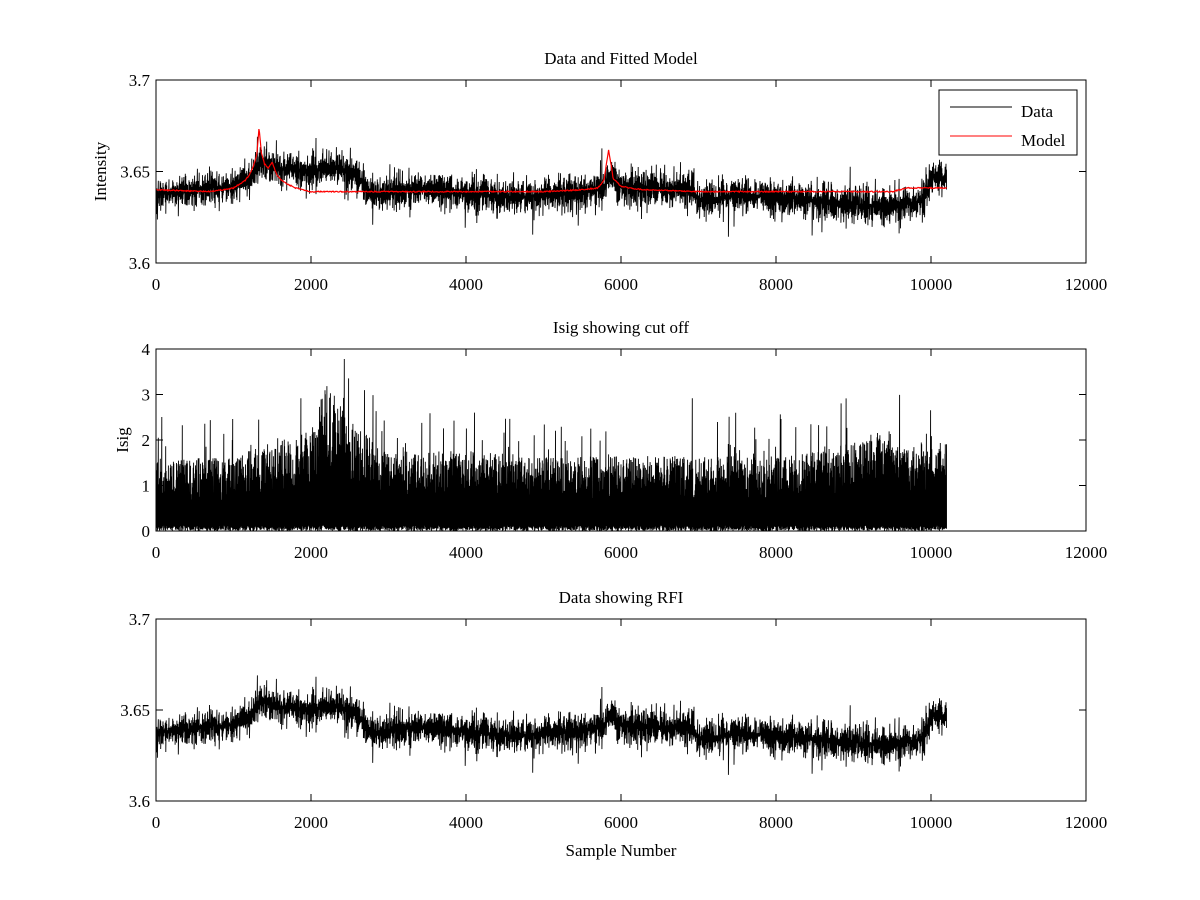  I want to click on legend-label-model: Model, so click(1043, 140).